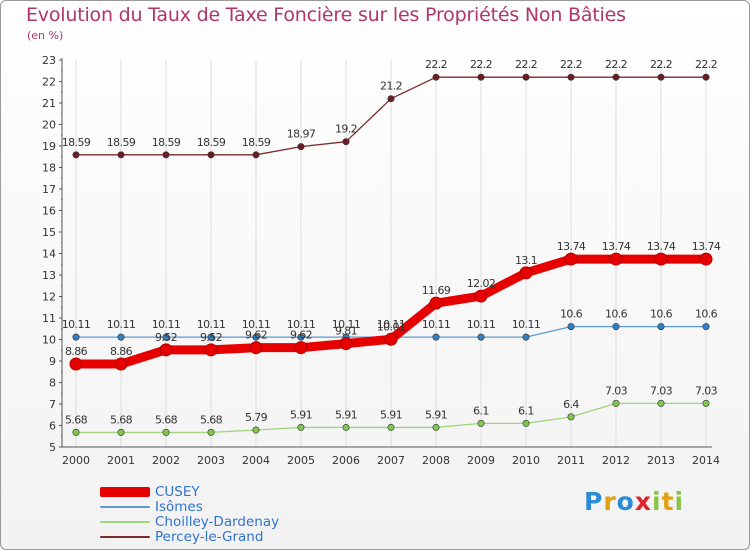 This screenshot has height=550, width=750. I want to click on data-label-cusey: 13.1, so click(526, 260).